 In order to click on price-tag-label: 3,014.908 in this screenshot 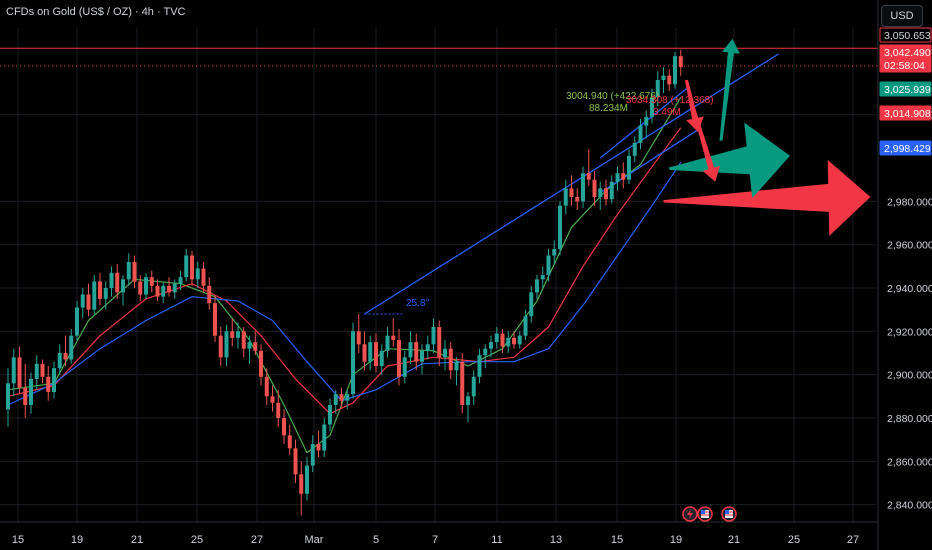, I will do `click(907, 114)`.